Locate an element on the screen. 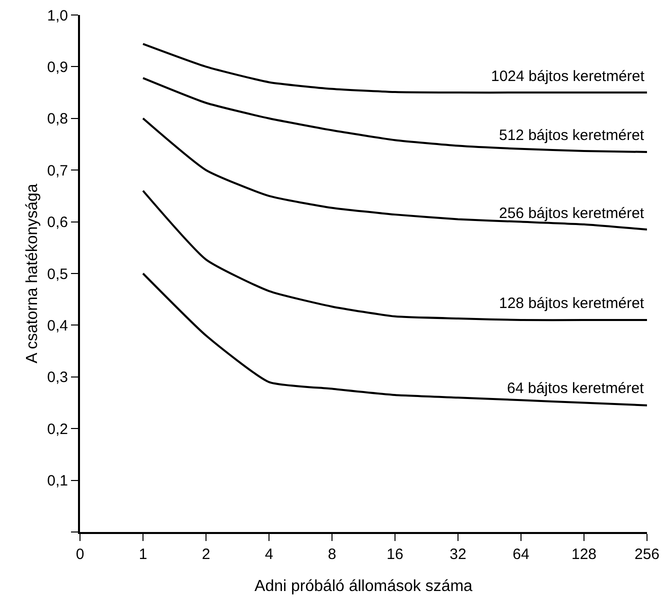 This screenshot has height=602, width=667. x-tick-label: 64 is located at coordinates (521, 554).